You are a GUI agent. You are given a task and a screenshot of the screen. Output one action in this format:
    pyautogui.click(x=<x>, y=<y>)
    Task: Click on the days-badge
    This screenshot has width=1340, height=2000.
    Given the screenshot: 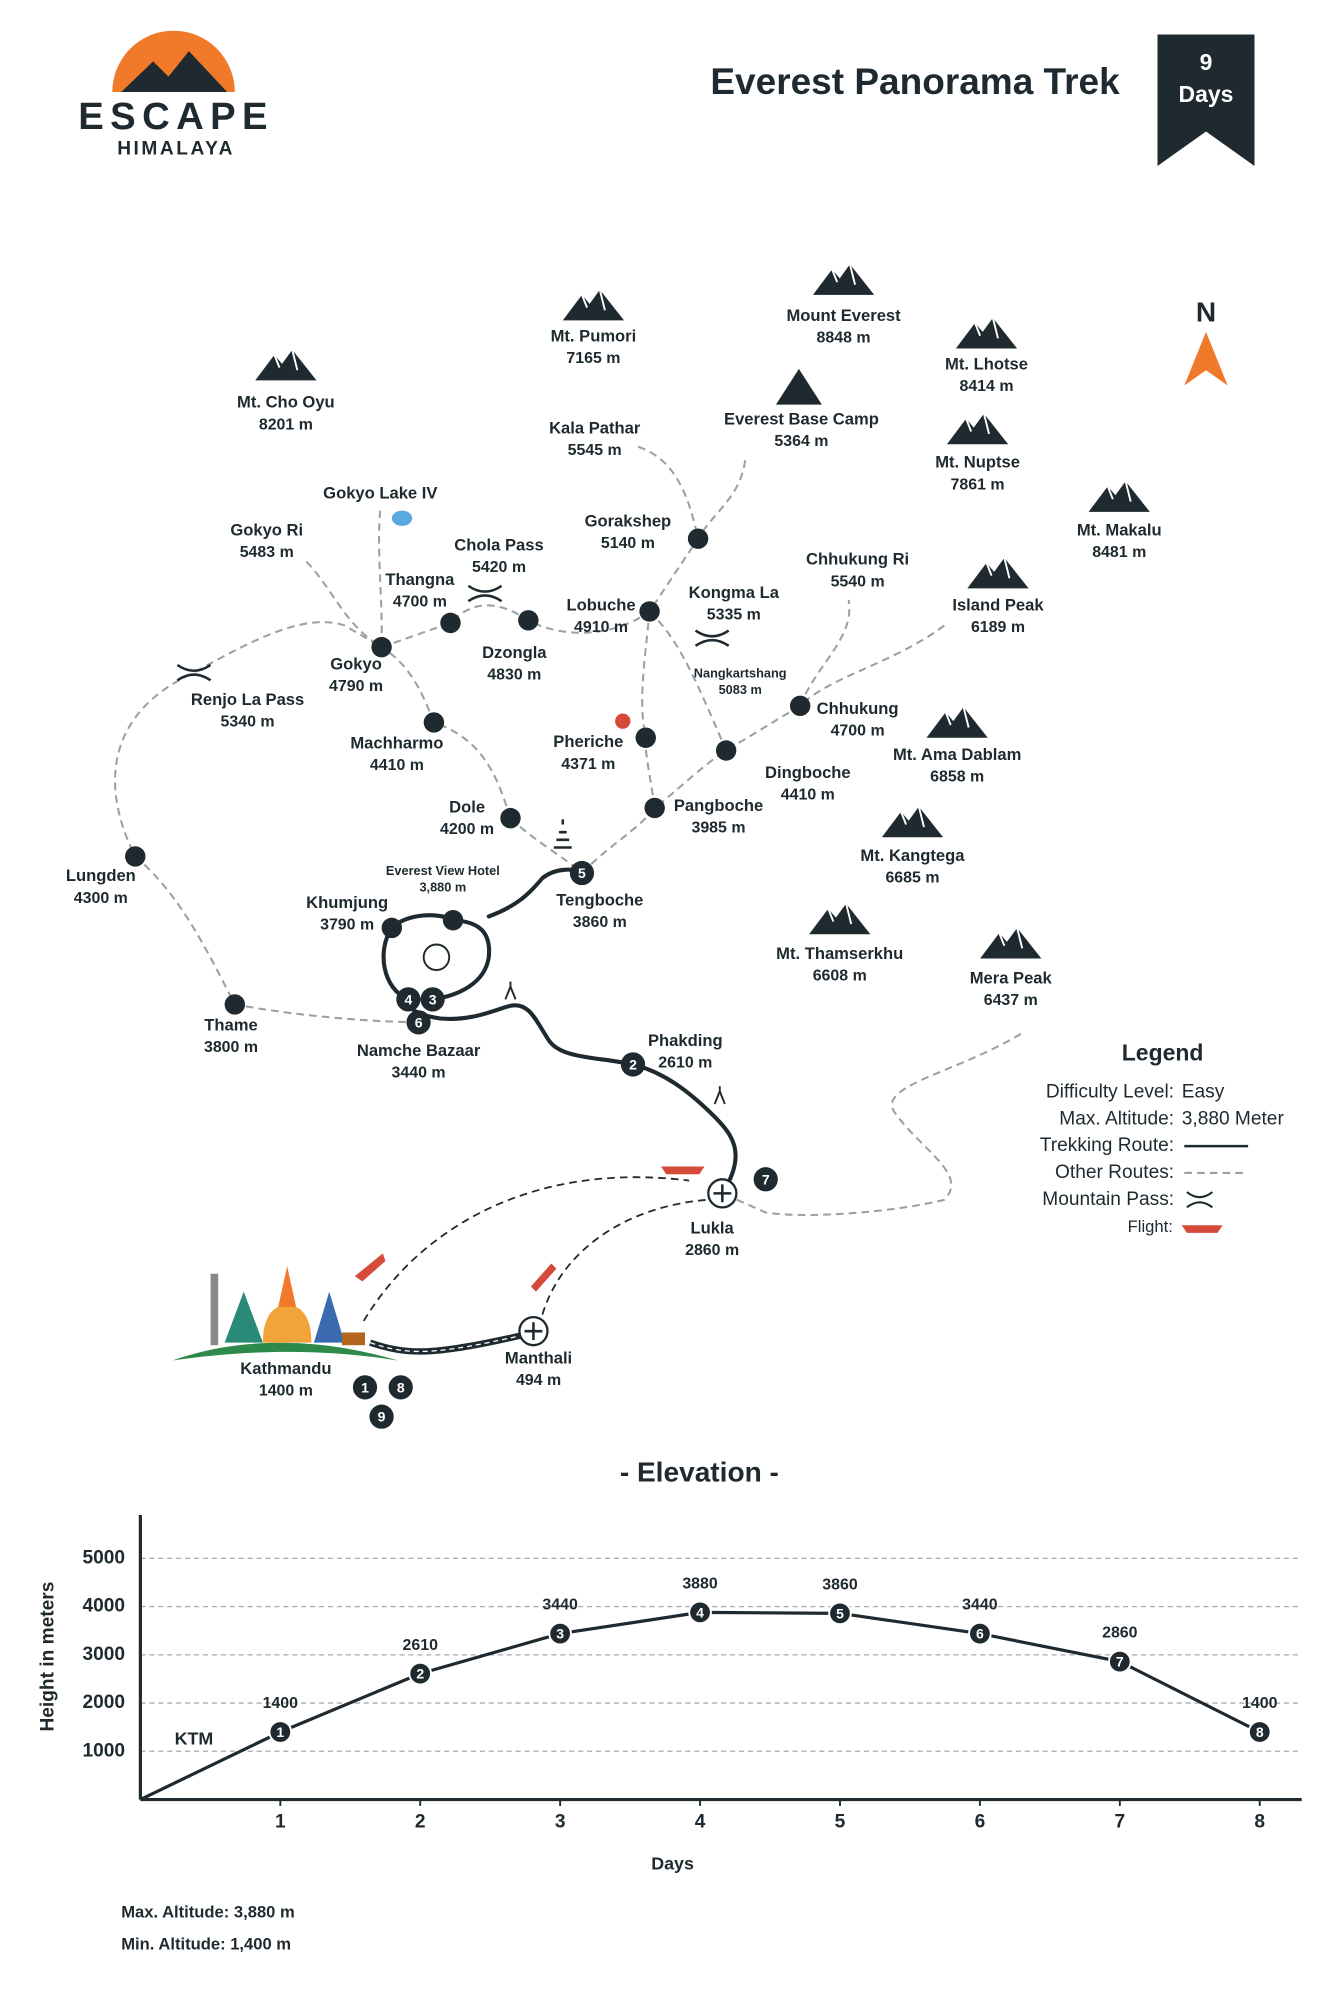 What is the action you would take?
    pyautogui.click(x=1206, y=100)
    